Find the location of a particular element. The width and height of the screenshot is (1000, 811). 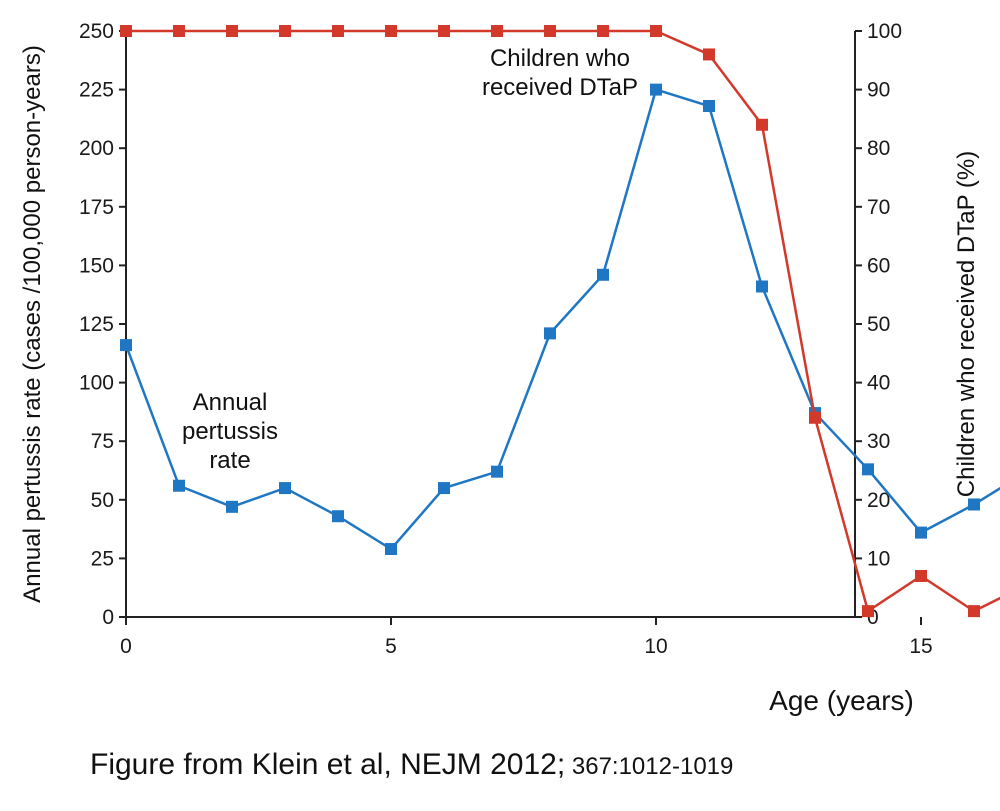

right-y-tick-label: 30 is located at coordinates (878, 441).